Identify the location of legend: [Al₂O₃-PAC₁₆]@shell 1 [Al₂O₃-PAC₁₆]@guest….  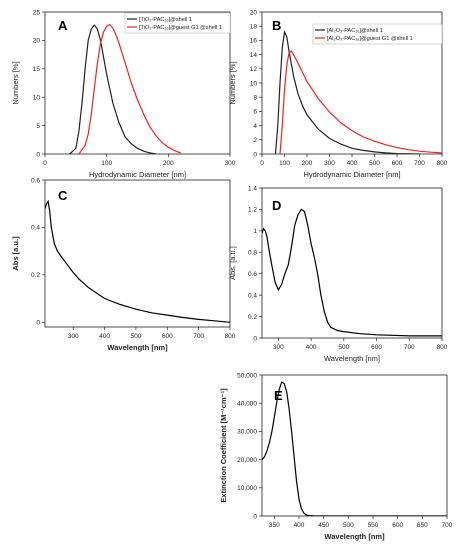
(377, 34).